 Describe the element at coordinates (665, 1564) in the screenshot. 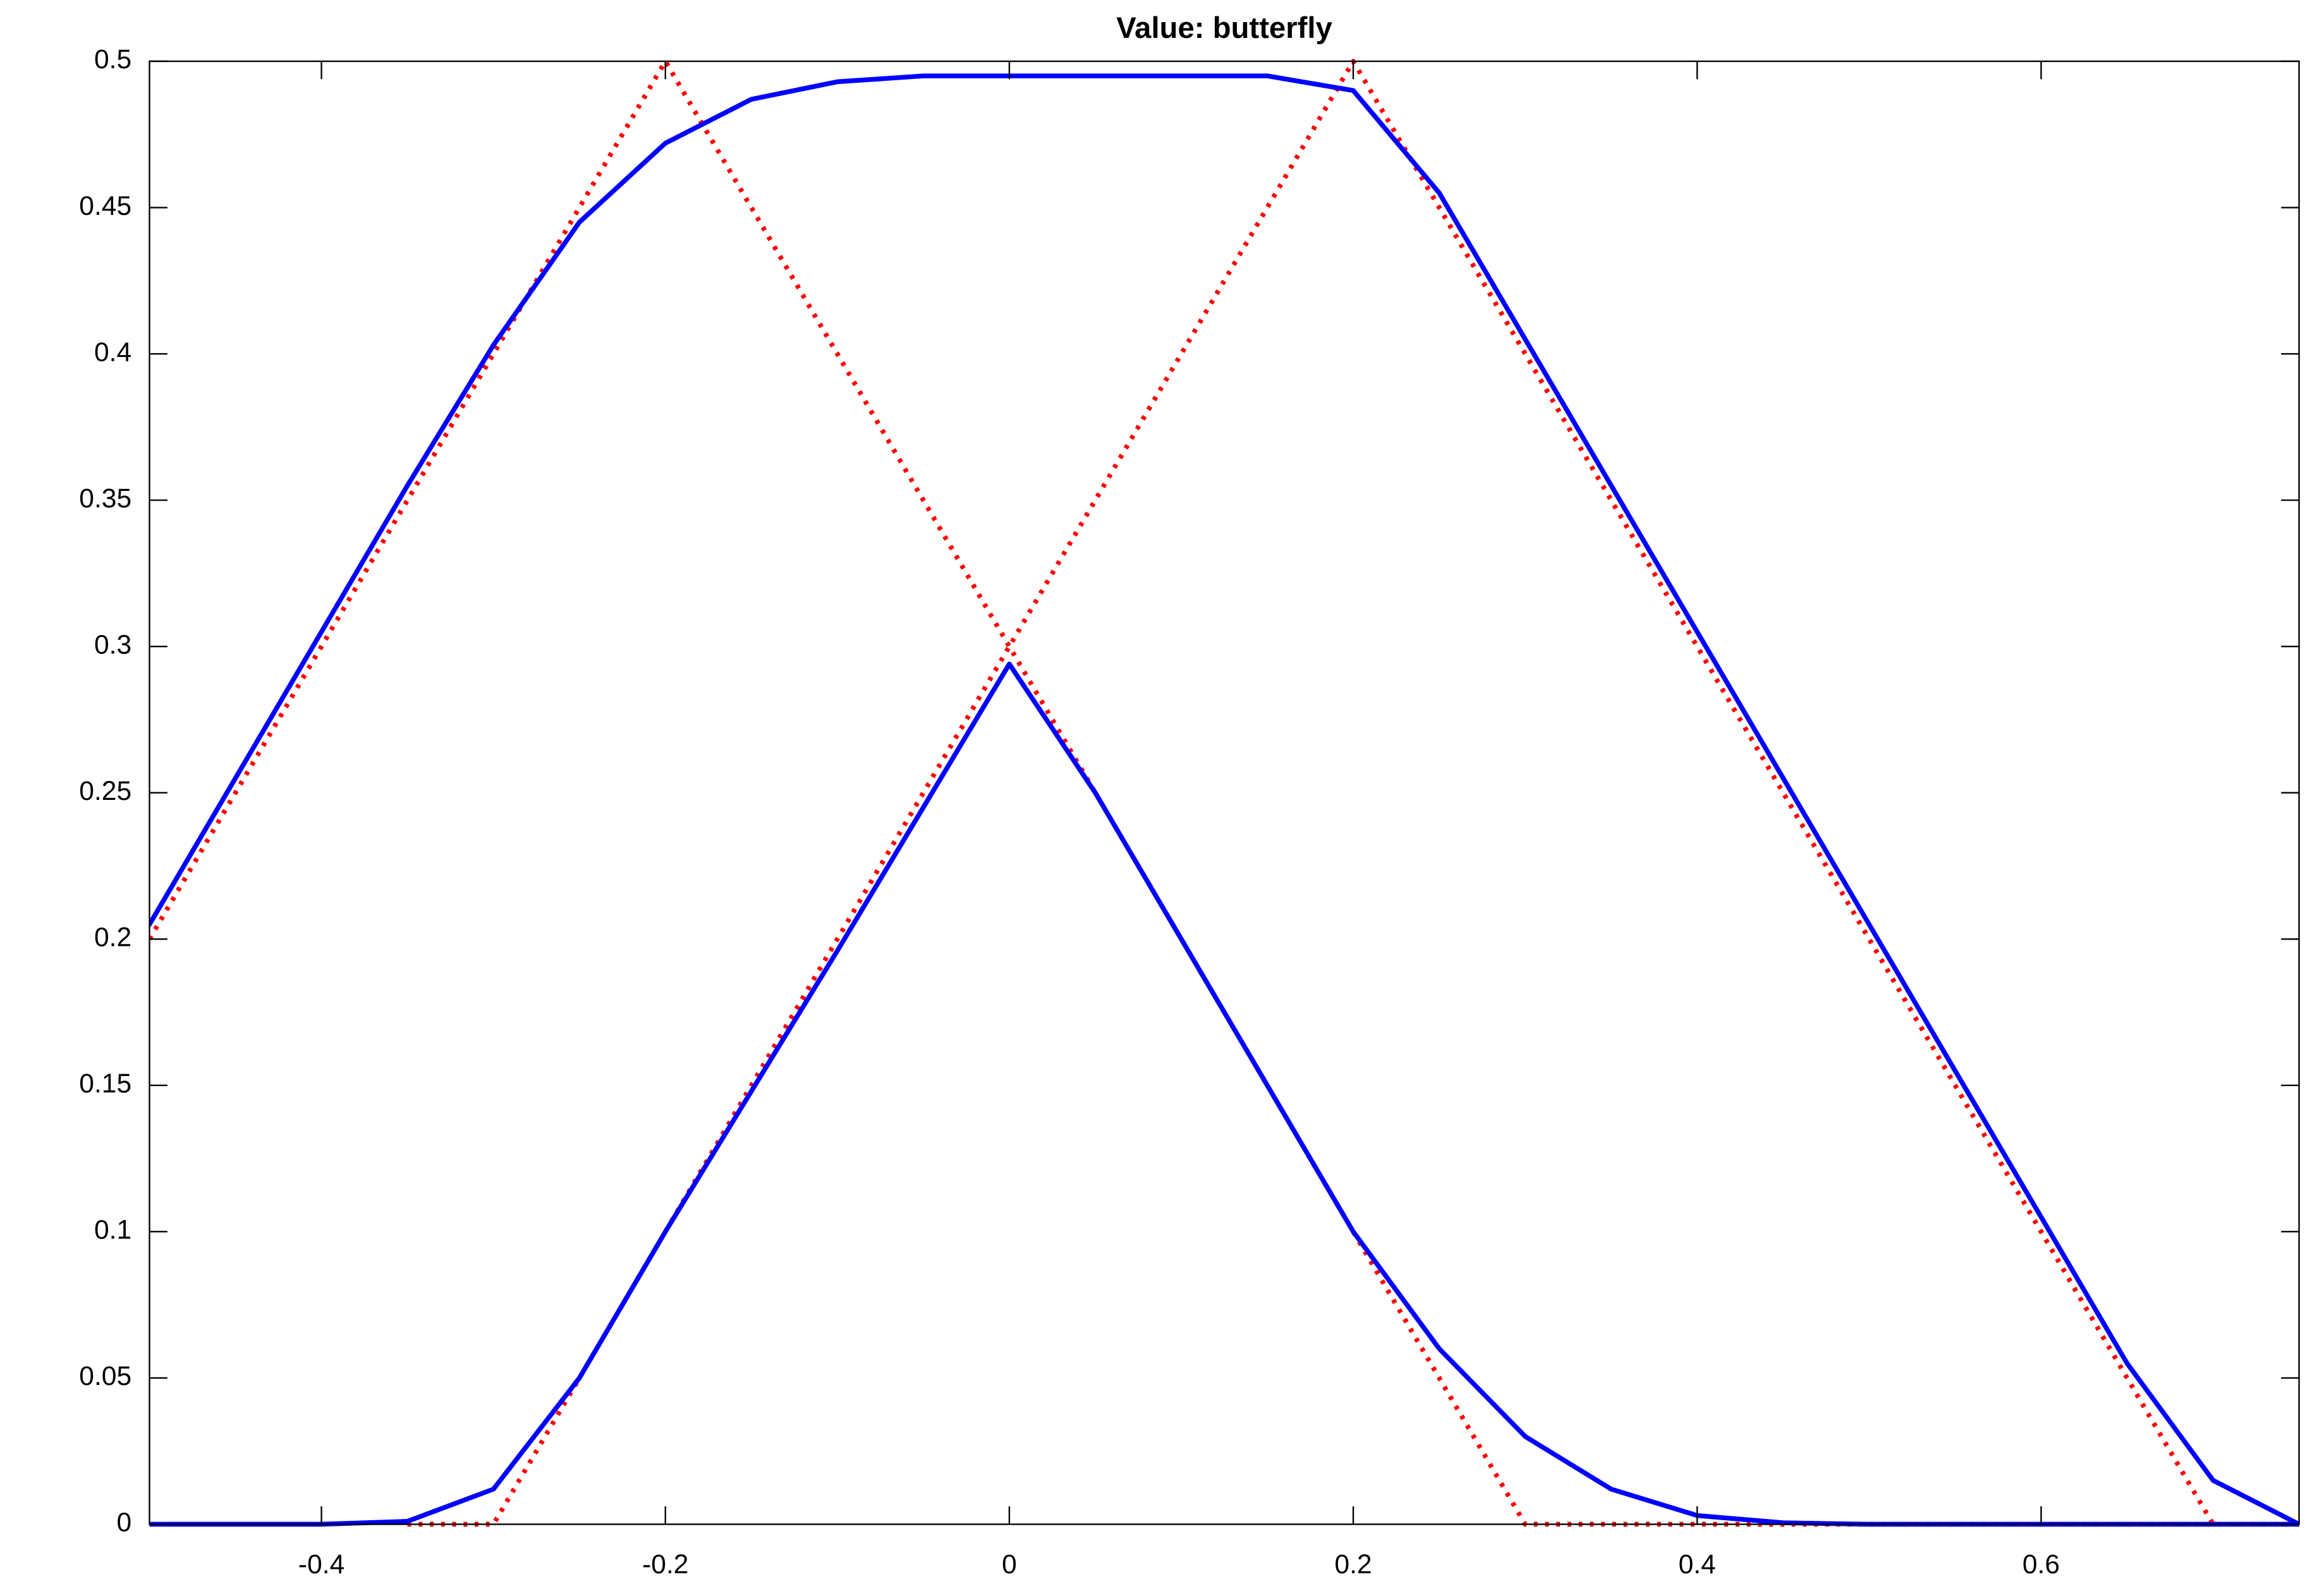

I see `x-tick-label: -0.2` at that location.